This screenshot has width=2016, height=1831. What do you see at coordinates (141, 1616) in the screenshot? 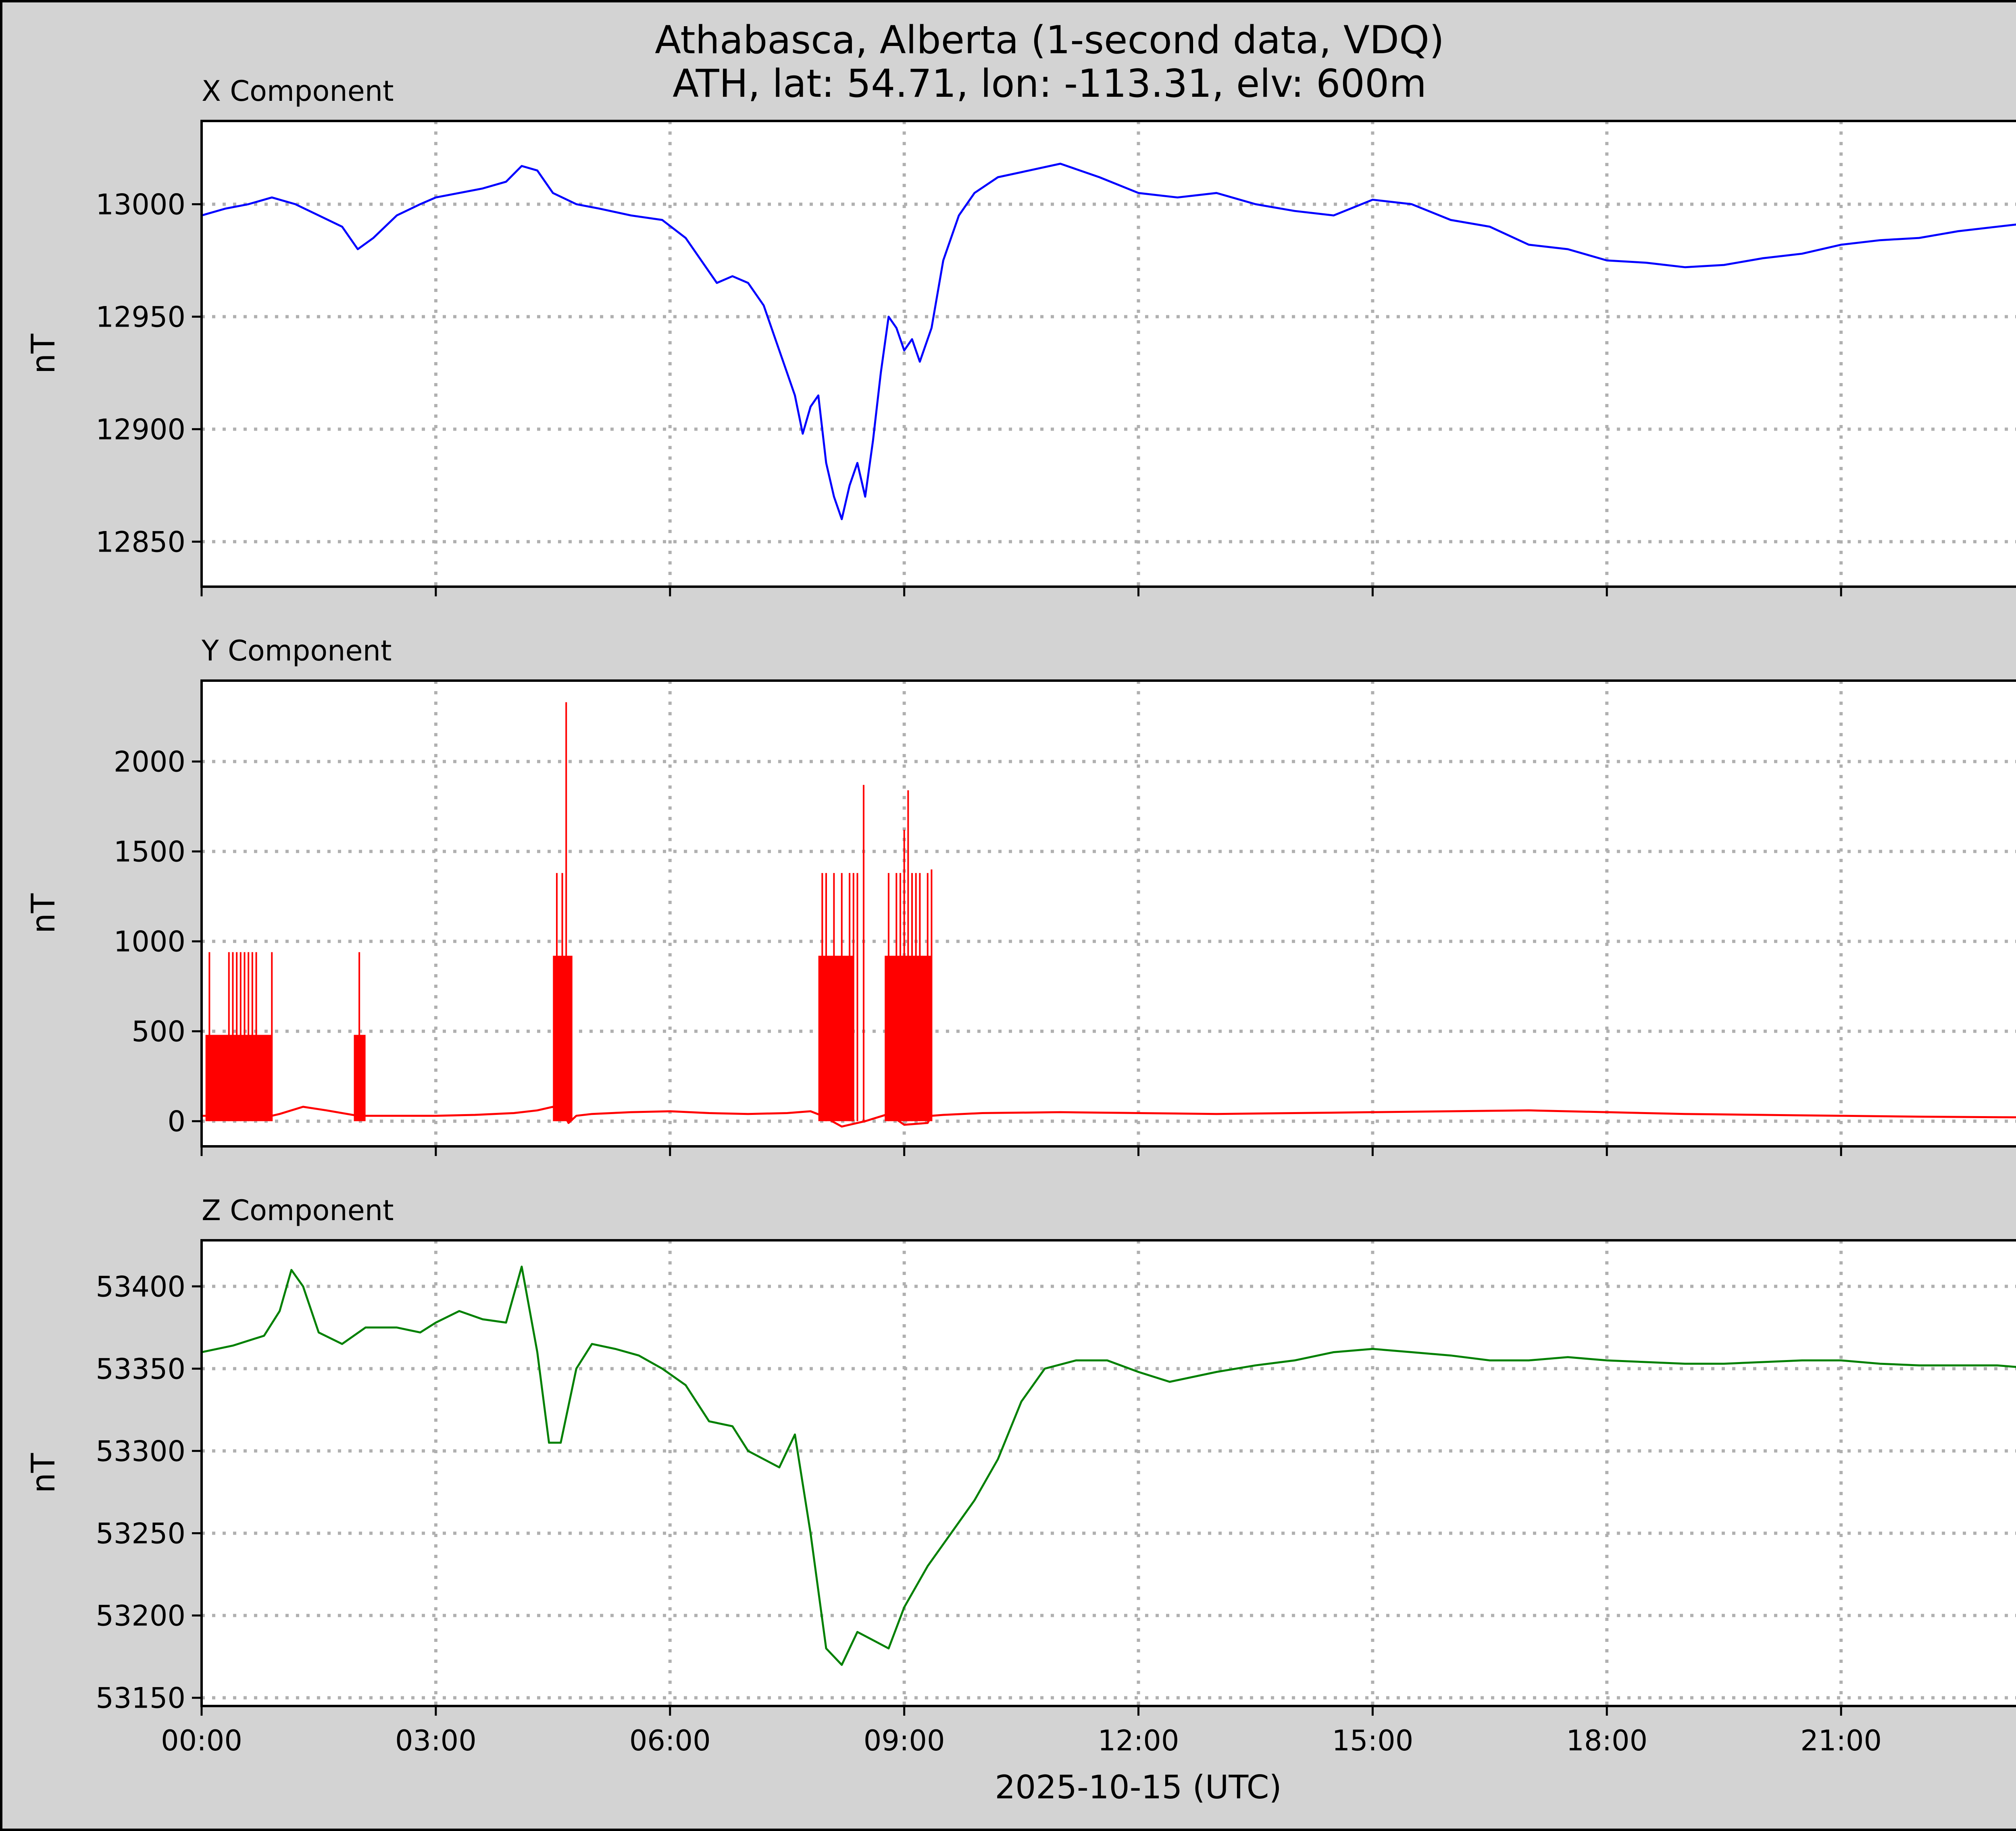
I see `y-tick-label: 53200` at bounding box center [141, 1616].